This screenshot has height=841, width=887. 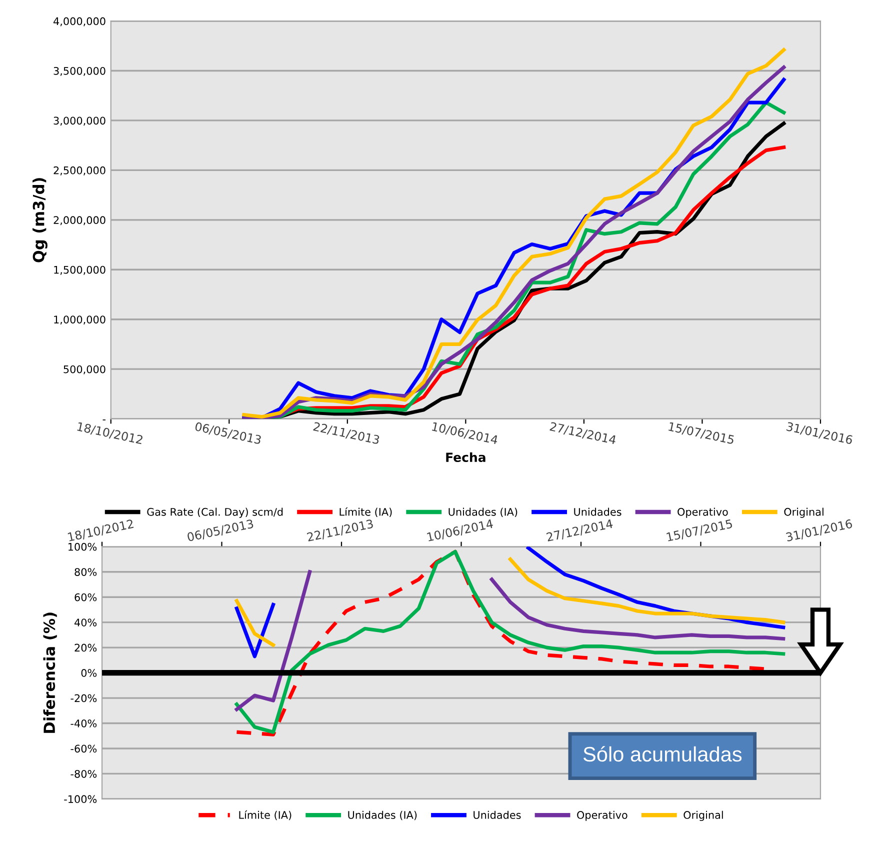 I want to click on y-axis-title: Qg (m3/d), so click(x=40, y=220).